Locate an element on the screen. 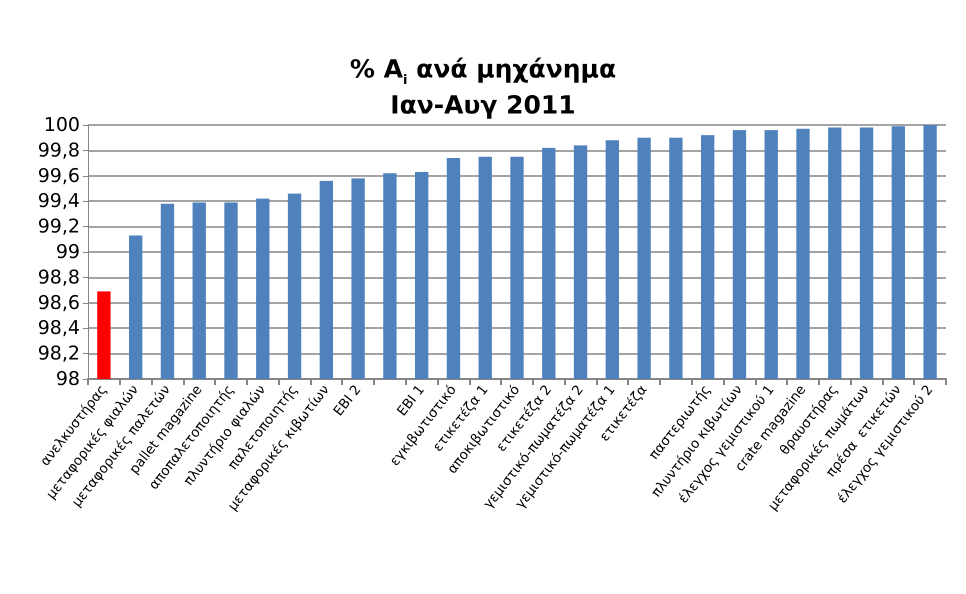 Image resolution: width=966 pixels, height=594 pixels. x-tick-label: EBI 2 is located at coordinates (347, 401).